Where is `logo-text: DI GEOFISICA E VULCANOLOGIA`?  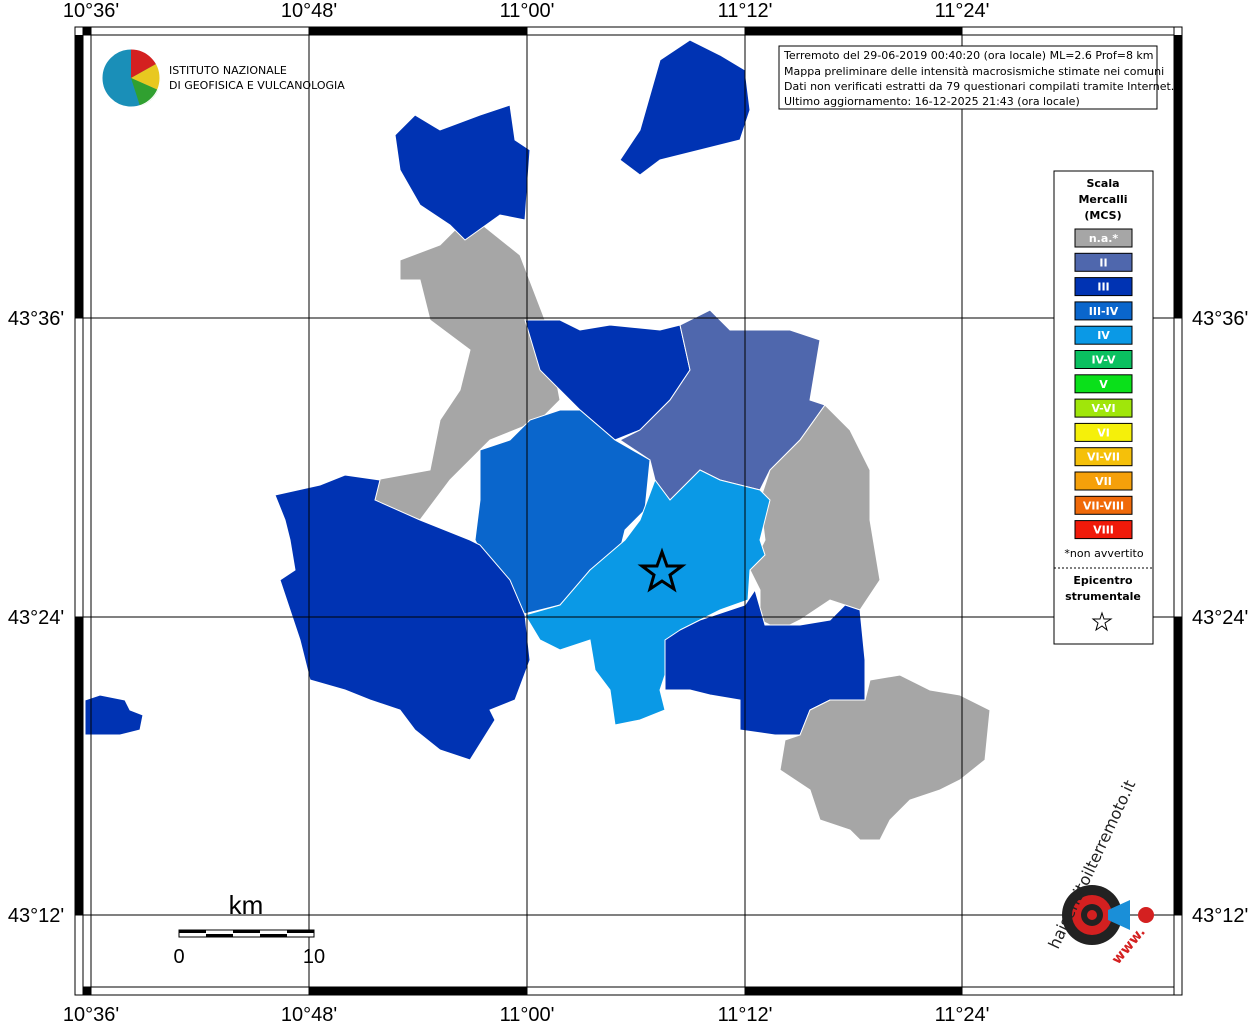 logo-text: DI GEOFISICA E VULCANOLOGIA is located at coordinates (257, 85).